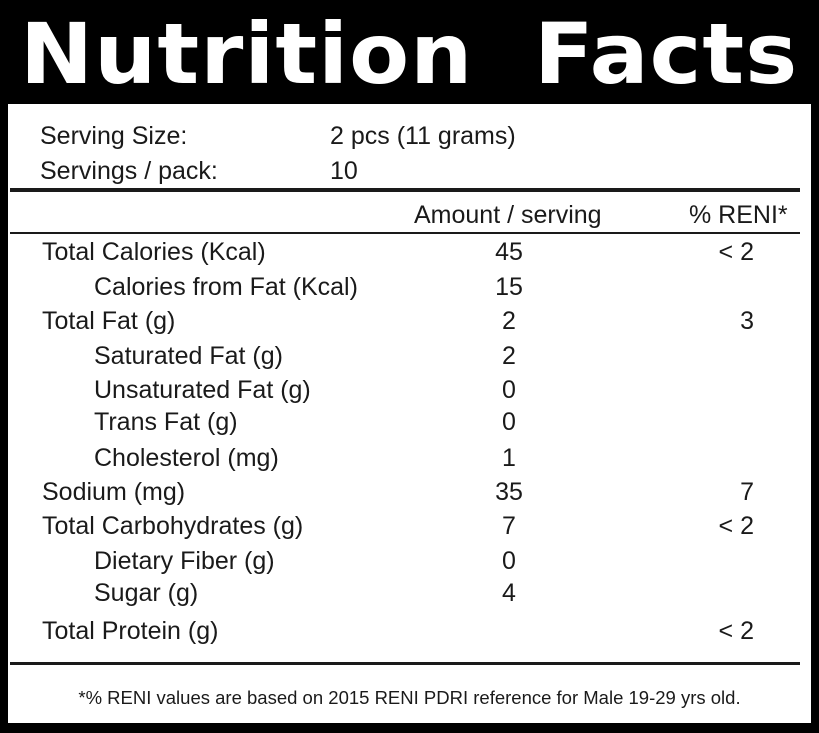 Image resolution: width=819 pixels, height=733 pixels. I want to click on amount-column-header: Amount / serving, so click(508, 215).